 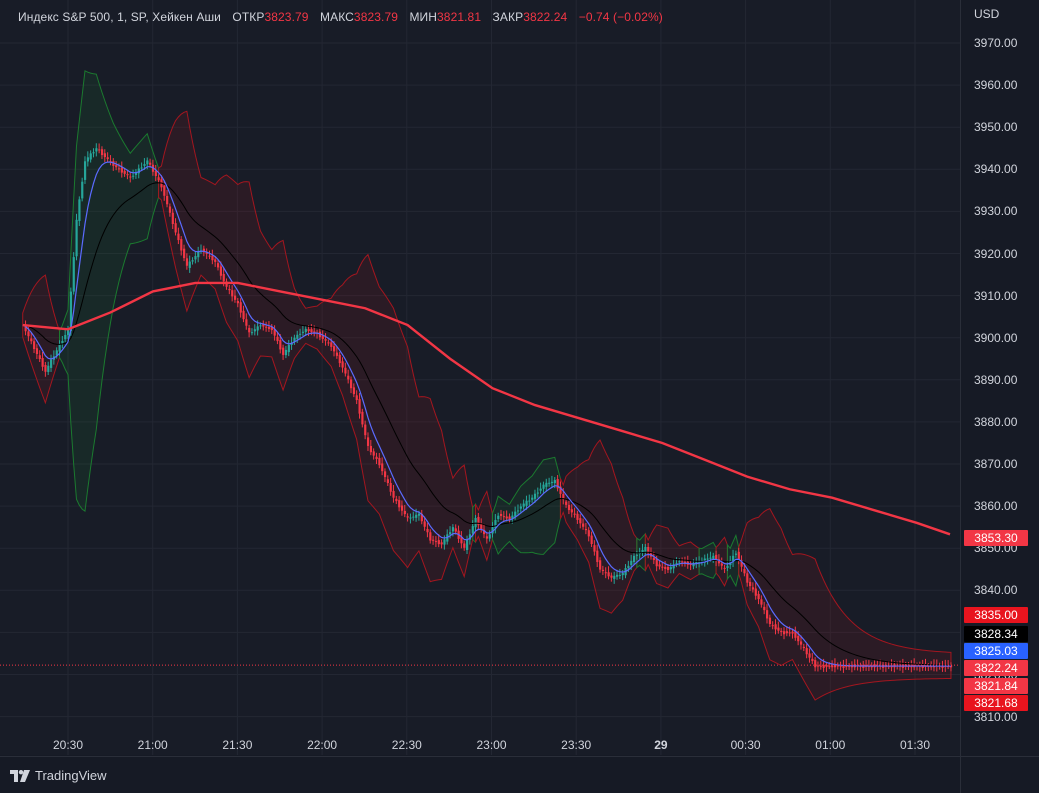 I want to click on band-area, so click(x=845, y=604).